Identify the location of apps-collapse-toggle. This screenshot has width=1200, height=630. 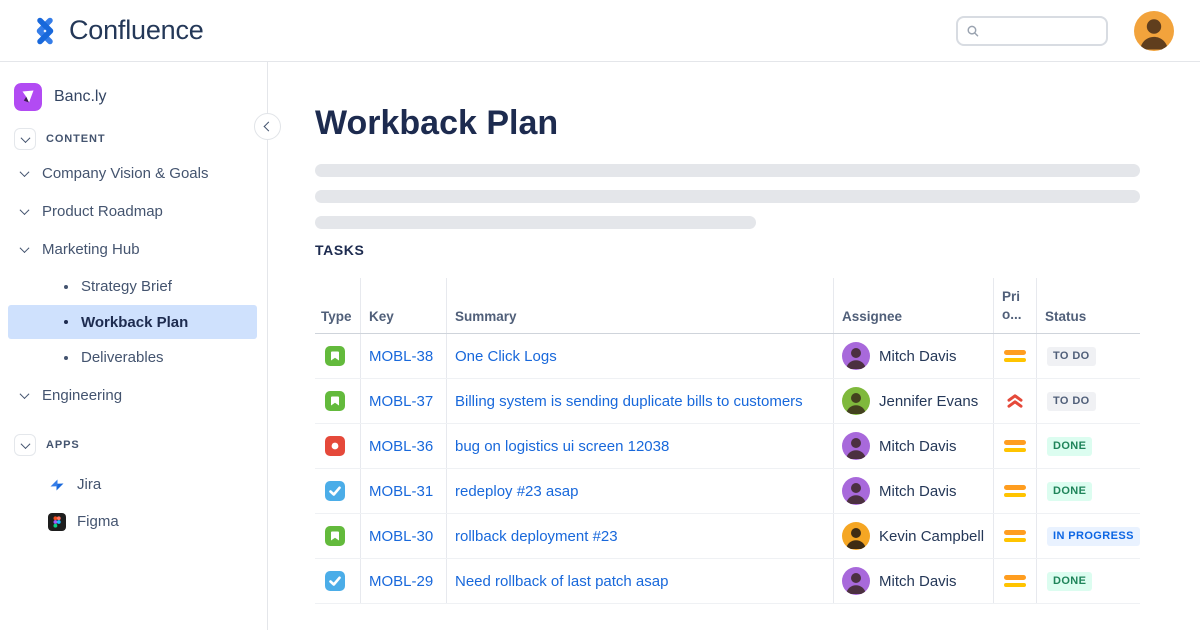
(25, 445).